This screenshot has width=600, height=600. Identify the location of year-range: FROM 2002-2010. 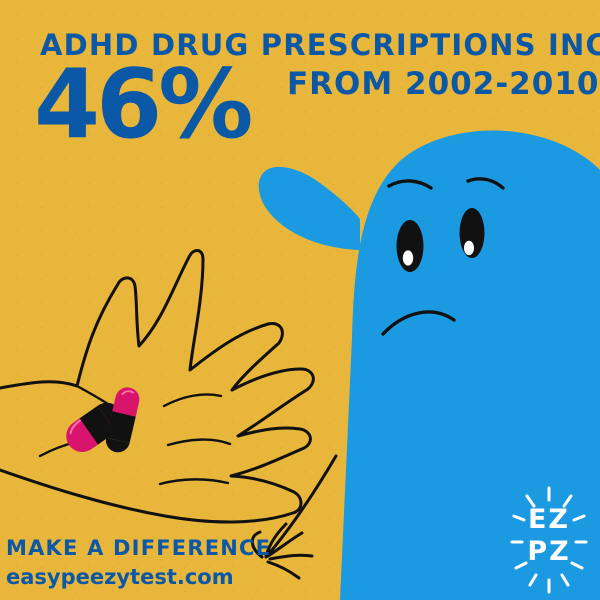
(443, 84).